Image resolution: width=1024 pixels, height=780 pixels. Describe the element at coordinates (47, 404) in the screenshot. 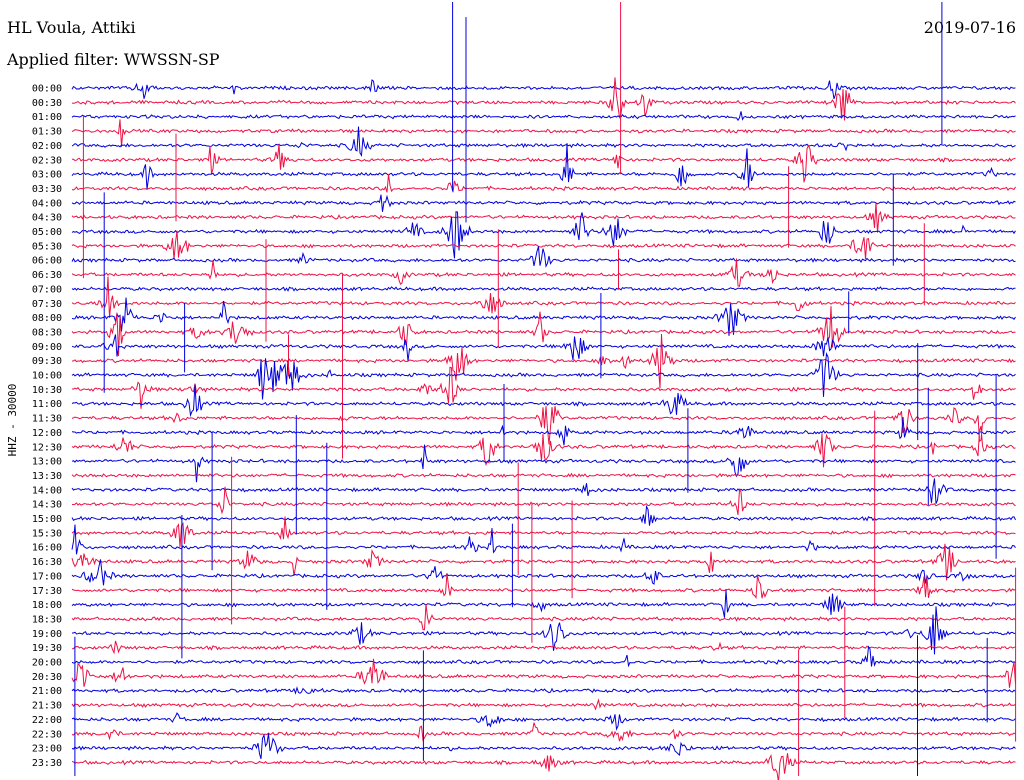

I see `hour-tick-label: 11:00` at that location.